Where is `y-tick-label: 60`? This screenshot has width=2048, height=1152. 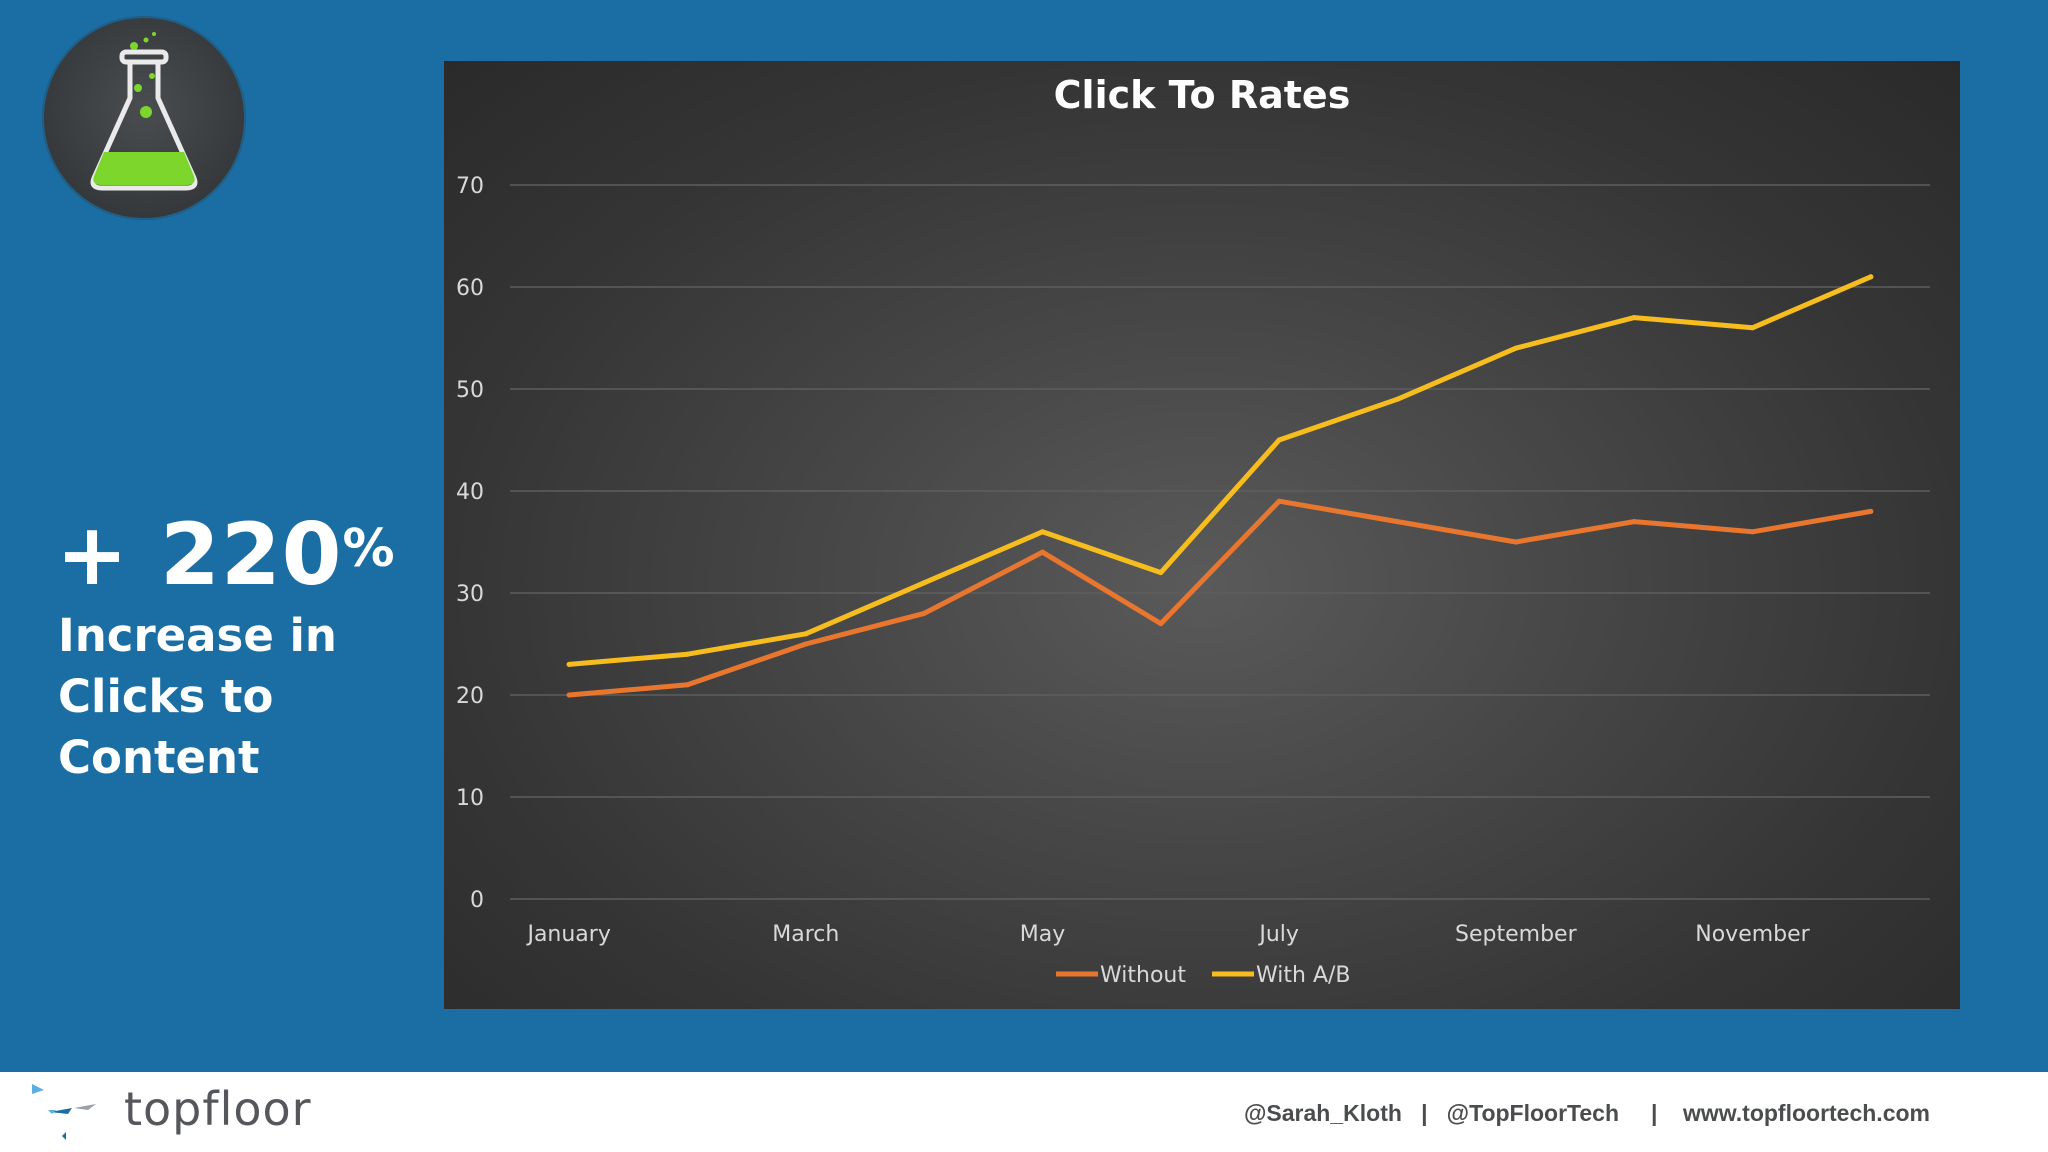
y-tick-label: 60 is located at coordinates (470, 288).